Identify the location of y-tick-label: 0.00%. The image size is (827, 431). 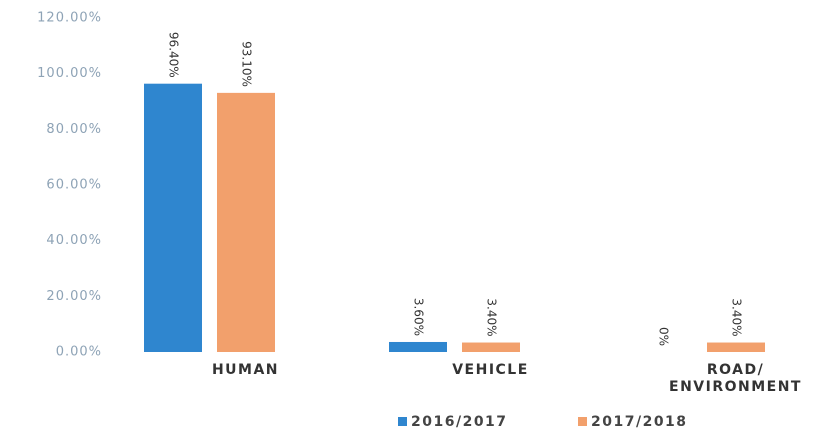
(79, 352).